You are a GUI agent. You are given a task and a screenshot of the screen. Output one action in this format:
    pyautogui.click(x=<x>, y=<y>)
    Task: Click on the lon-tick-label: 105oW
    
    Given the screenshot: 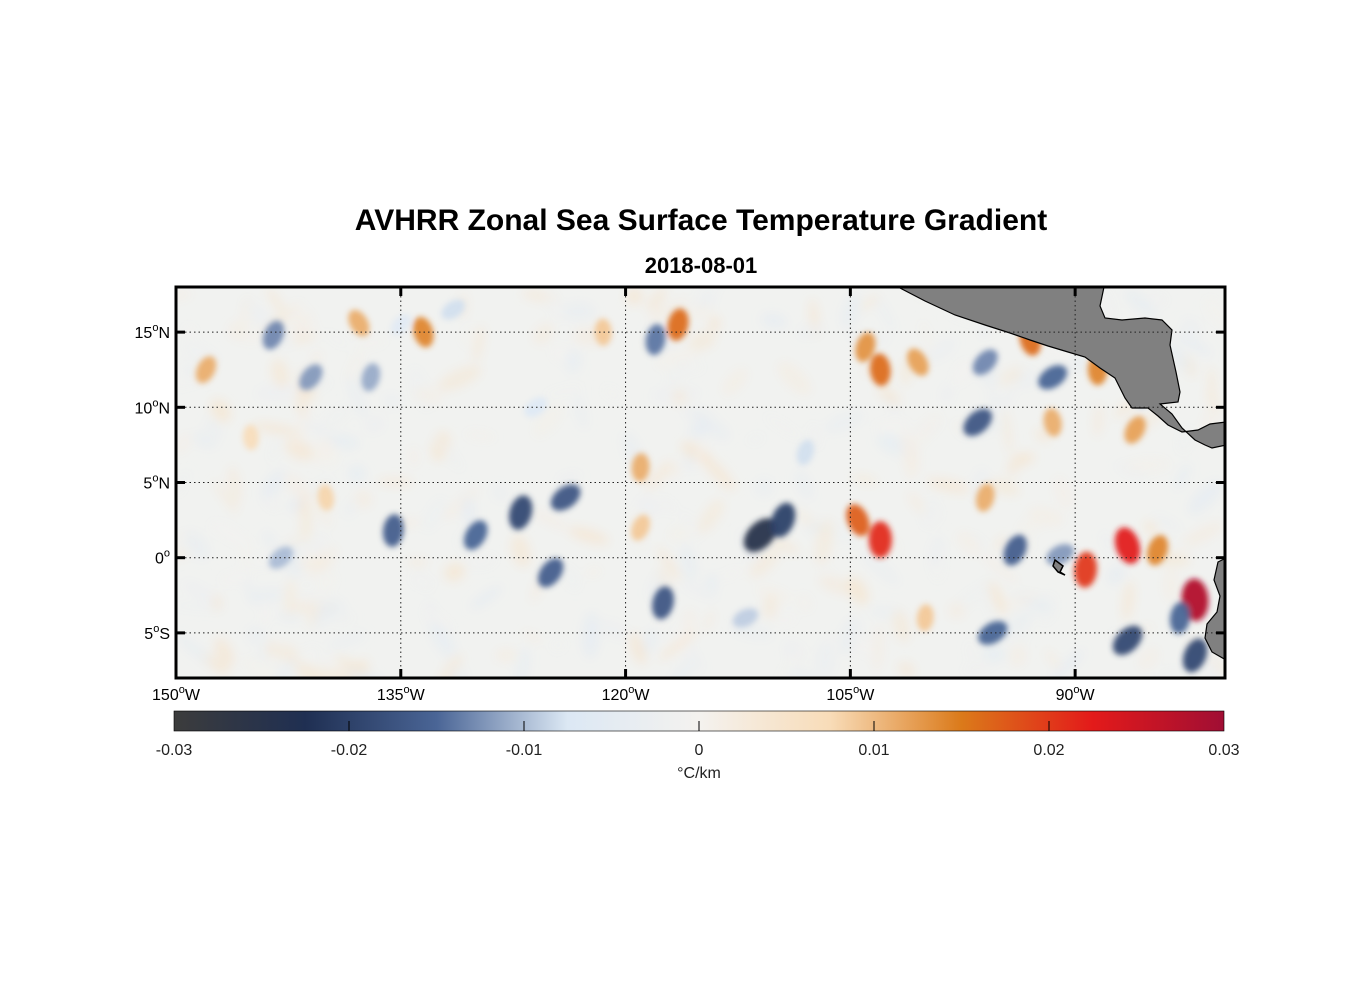 What is the action you would take?
    pyautogui.click(x=850, y=694)
    